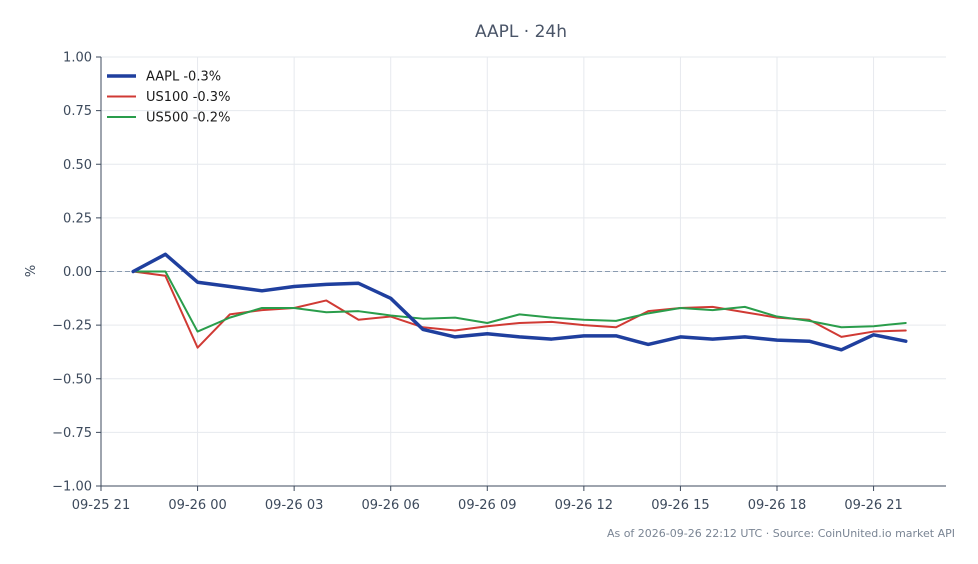 Image resolution: width=978 pixels, height=564 pixels. Describe the element at coordinates (77, 165) in the screenshot. I see `y-tick-label: 0.50` at that location.